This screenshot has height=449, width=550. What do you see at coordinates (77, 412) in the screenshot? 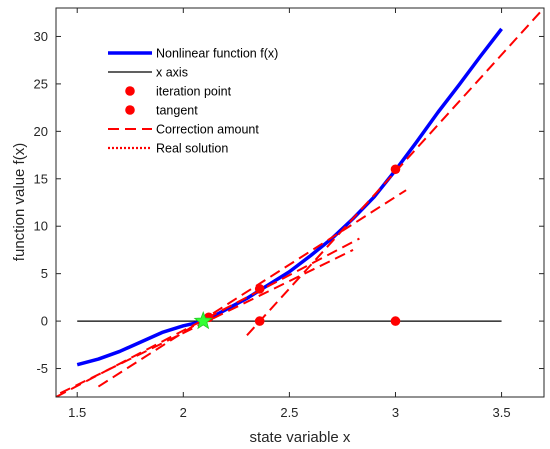
I see `x-tick-label: 1.5` at bounding box center [77, 412].